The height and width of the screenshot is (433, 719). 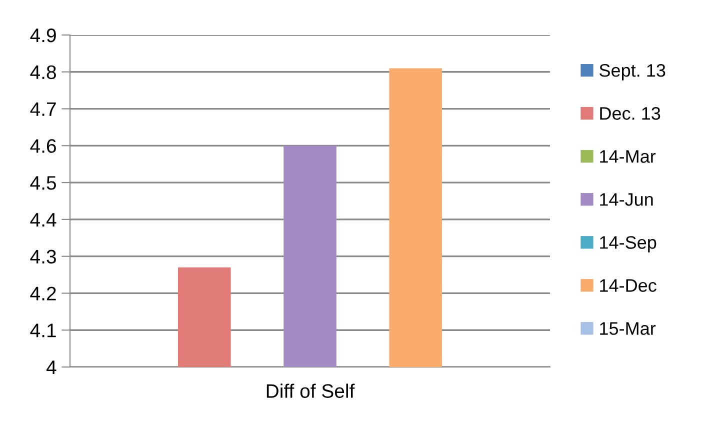 What do you see at coordinates (626, 199) in the screenshot?
I see `legend-label: 14-Jun` at bounding box center [626, 199].